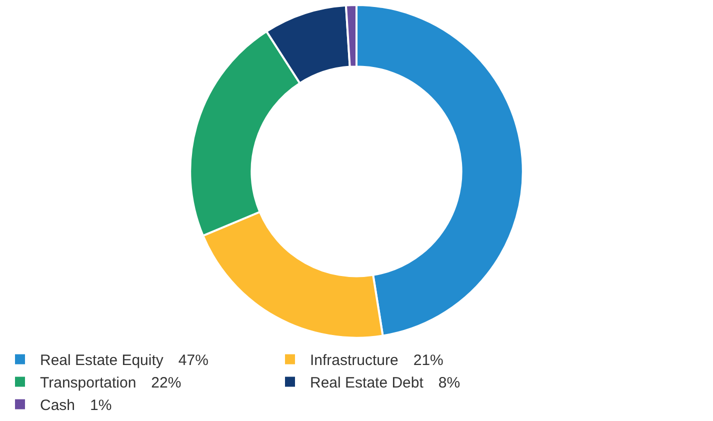 This screenshot has height=421, width=713. I want to click on legend-label: Real Estate Debt 8%, so click(385, 383).